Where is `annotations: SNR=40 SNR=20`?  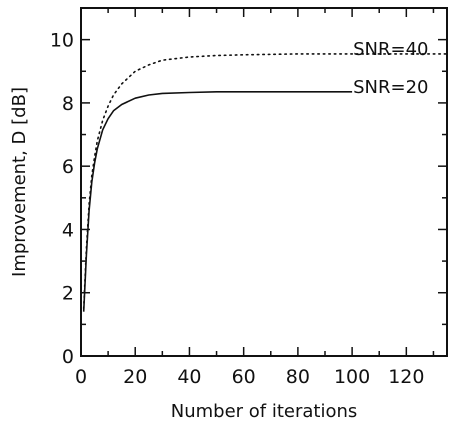
annotations: SNR=40 SNR=20 is located at coordinates (390, 68).